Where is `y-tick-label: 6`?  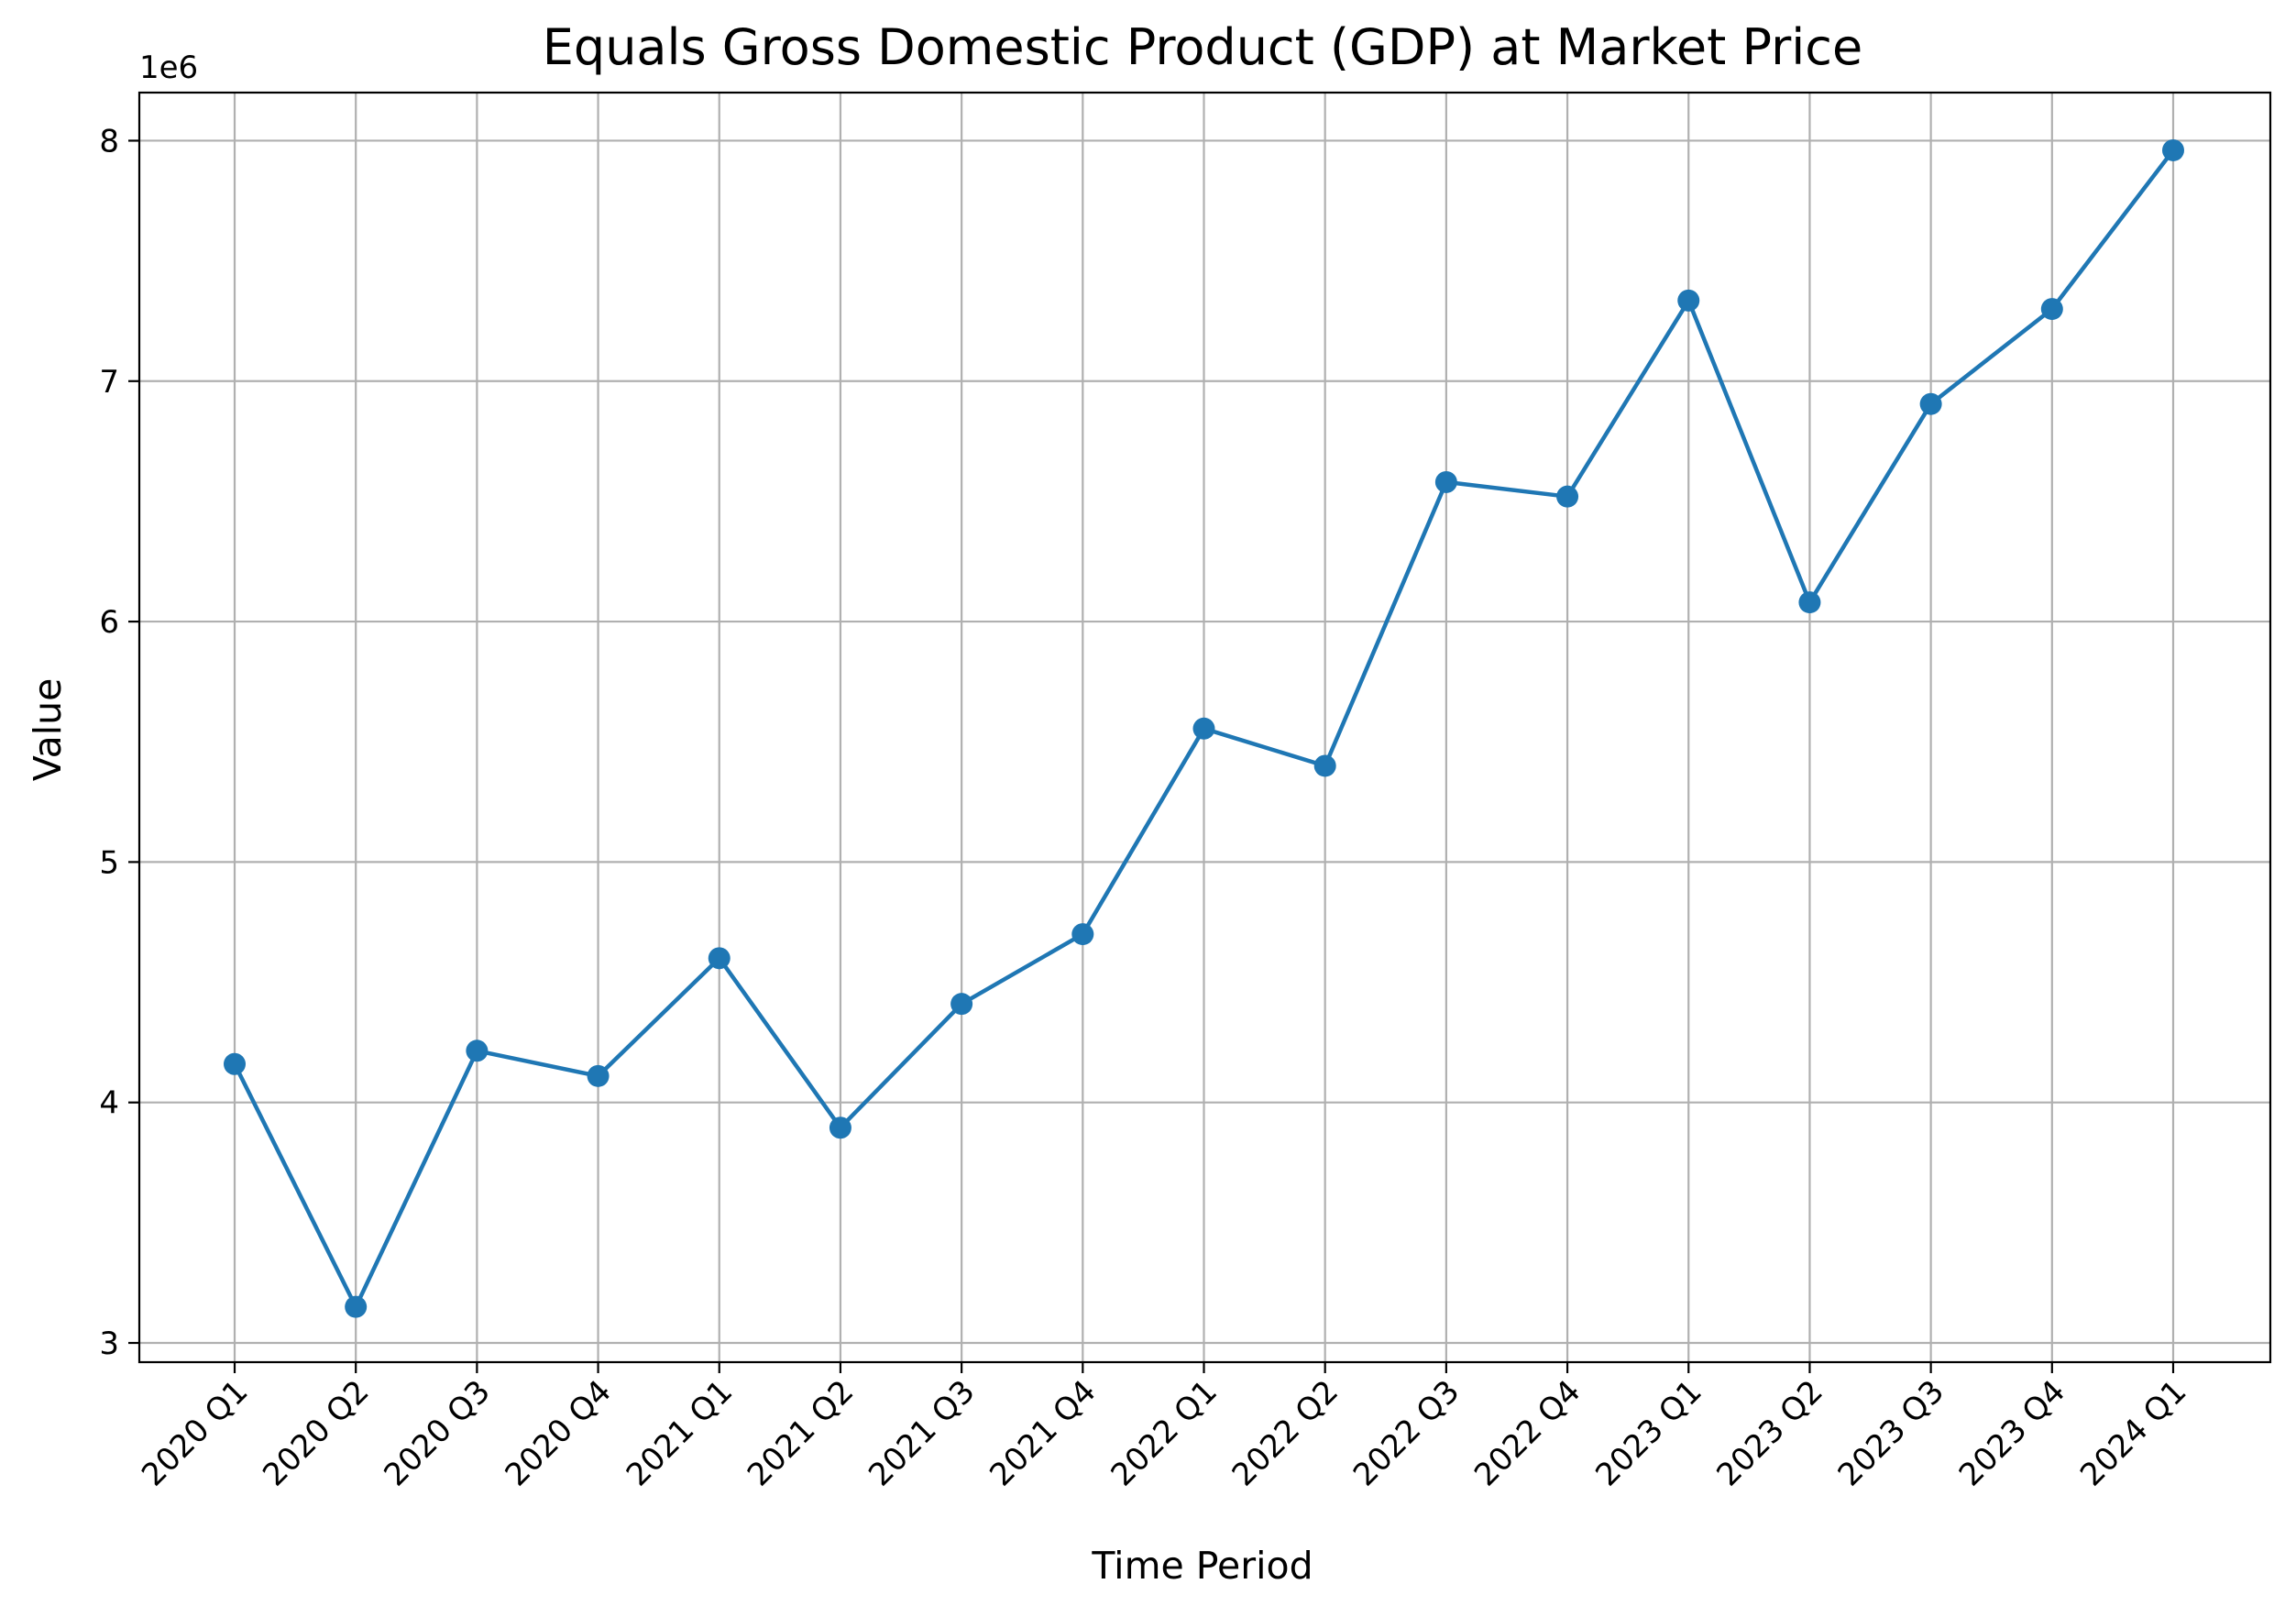
y-tick-label: 6 is located at coordinates (109, 622).